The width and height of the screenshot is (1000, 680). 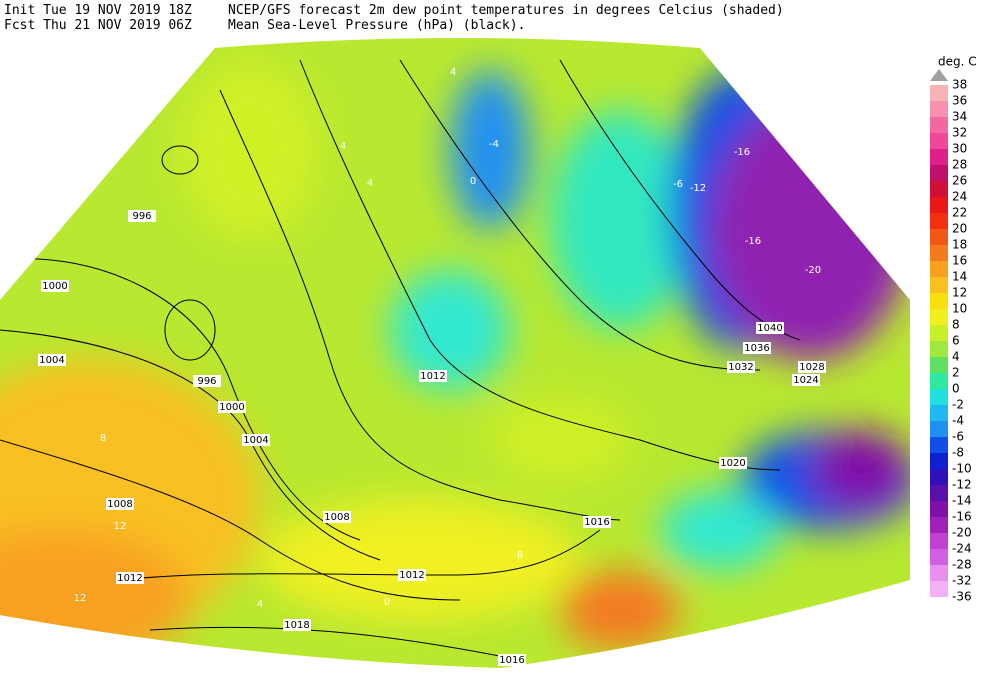 I want to click on legend-label: -10, so click(x=962, y=469).